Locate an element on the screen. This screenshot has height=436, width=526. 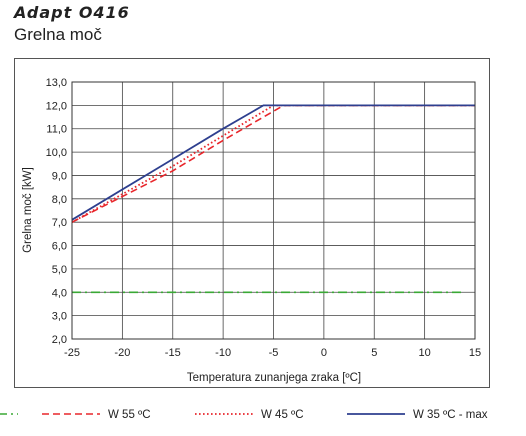
y-tick-label: 3,0 is located at coordinates (59, 317).